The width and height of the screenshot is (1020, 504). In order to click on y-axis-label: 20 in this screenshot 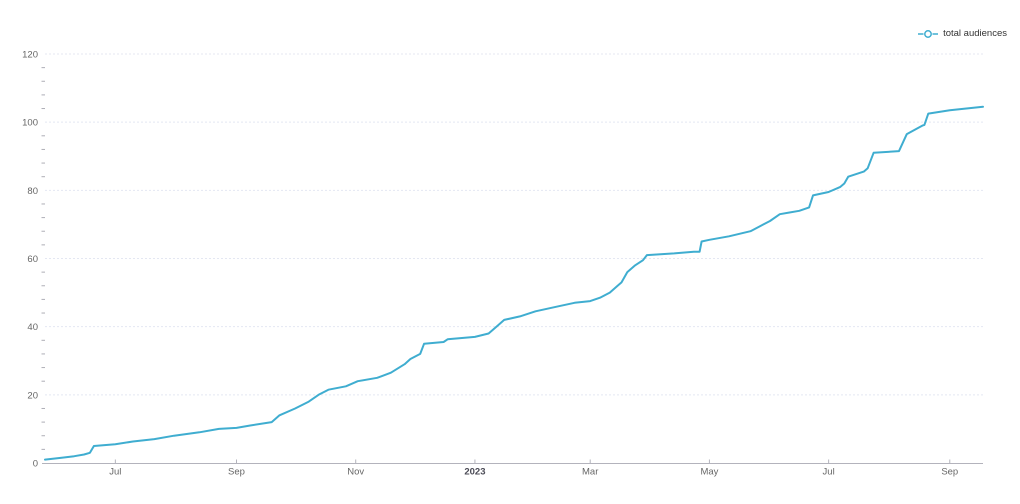, I will do `click(32, 395)`.